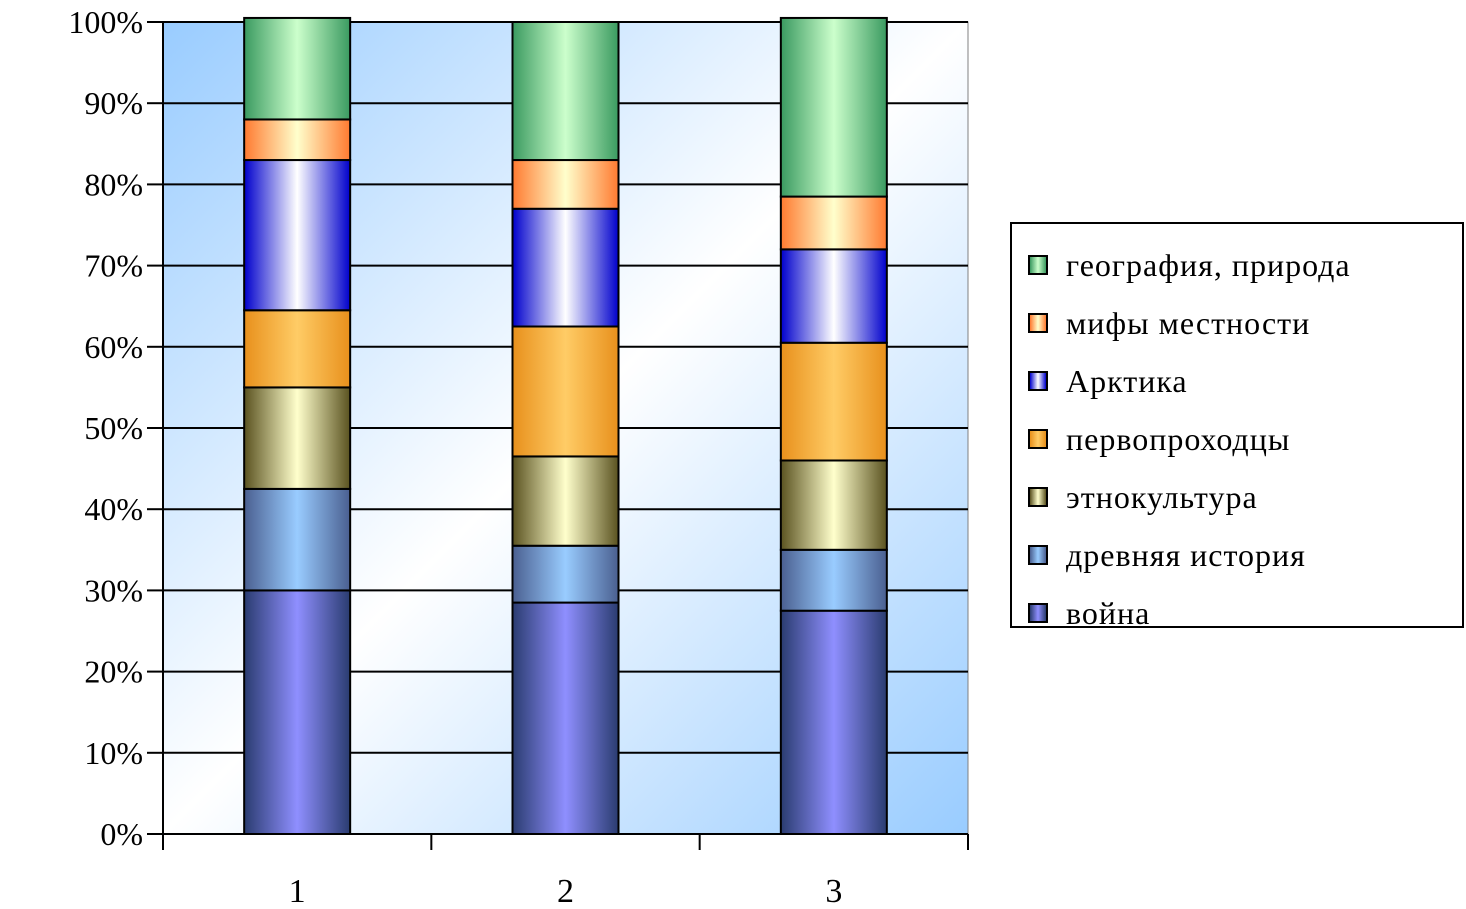  Describe the element at coordinates (1108, 612) in the screenshot. I see `legend-label: война` at that location.